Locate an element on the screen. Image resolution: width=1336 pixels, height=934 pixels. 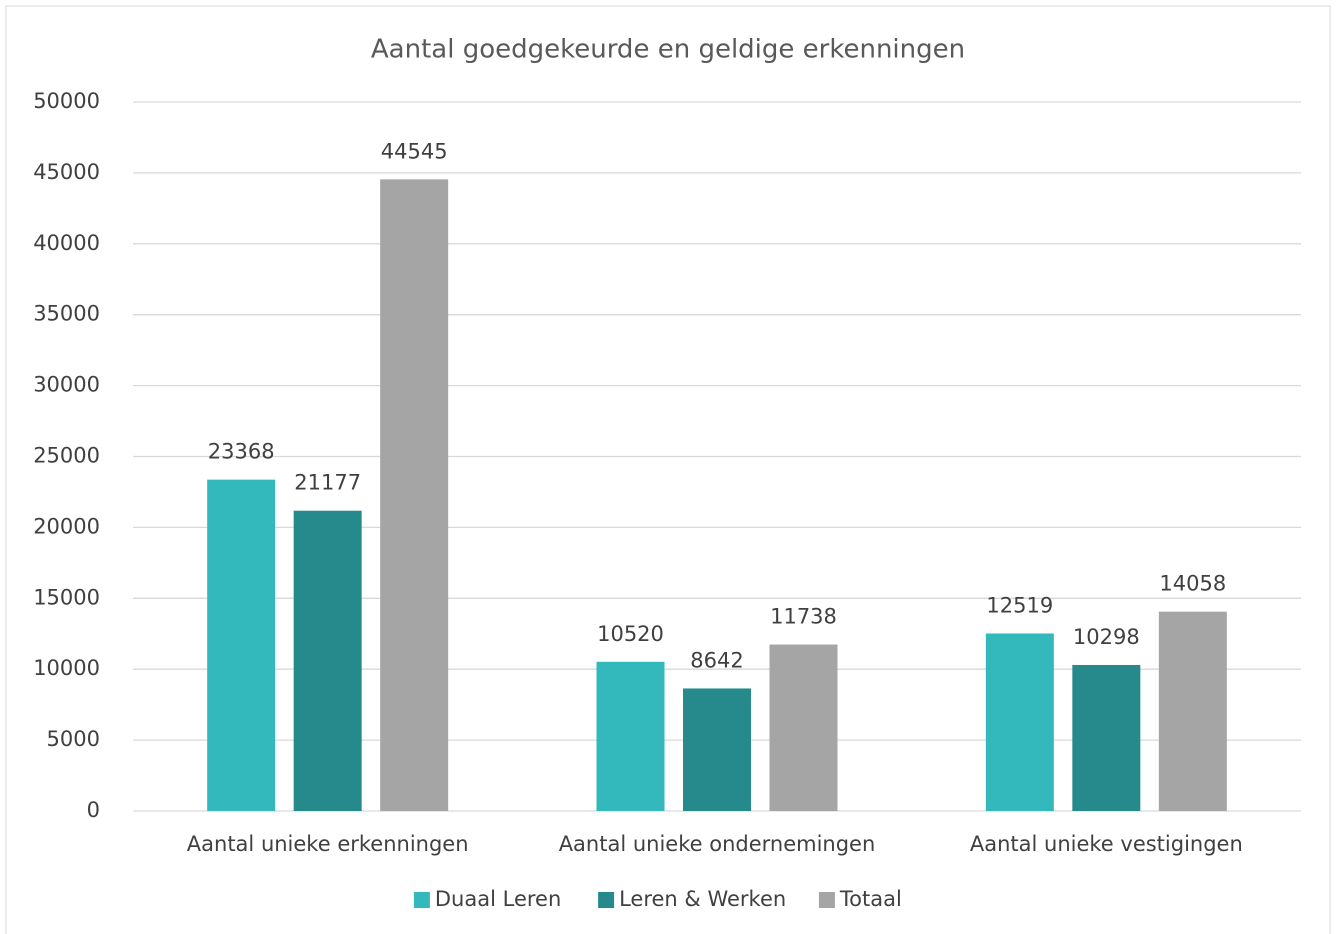
data-label: 12519 is located at coordinates (1019, 605).